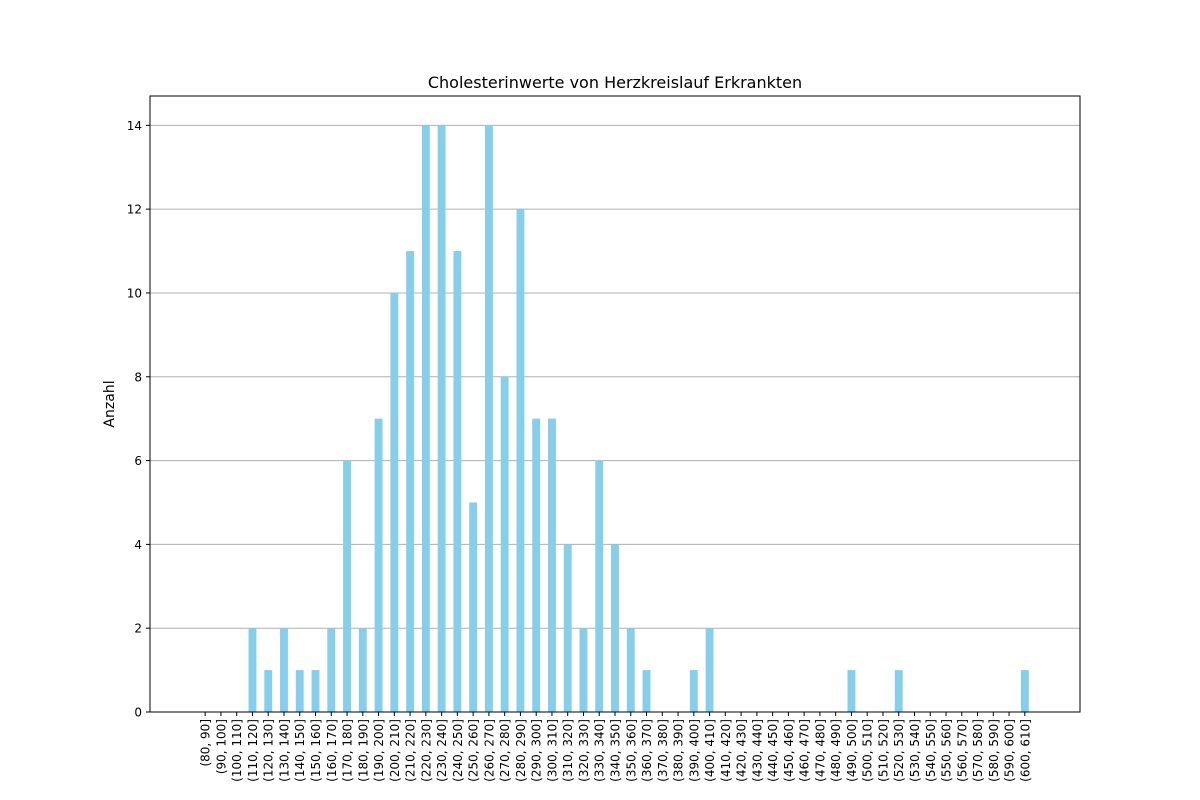  What do you see at coordinates (316, 750) in the screenshot?
I see `x-tick-label: (150, 160]` at bounding box center [316, 750].